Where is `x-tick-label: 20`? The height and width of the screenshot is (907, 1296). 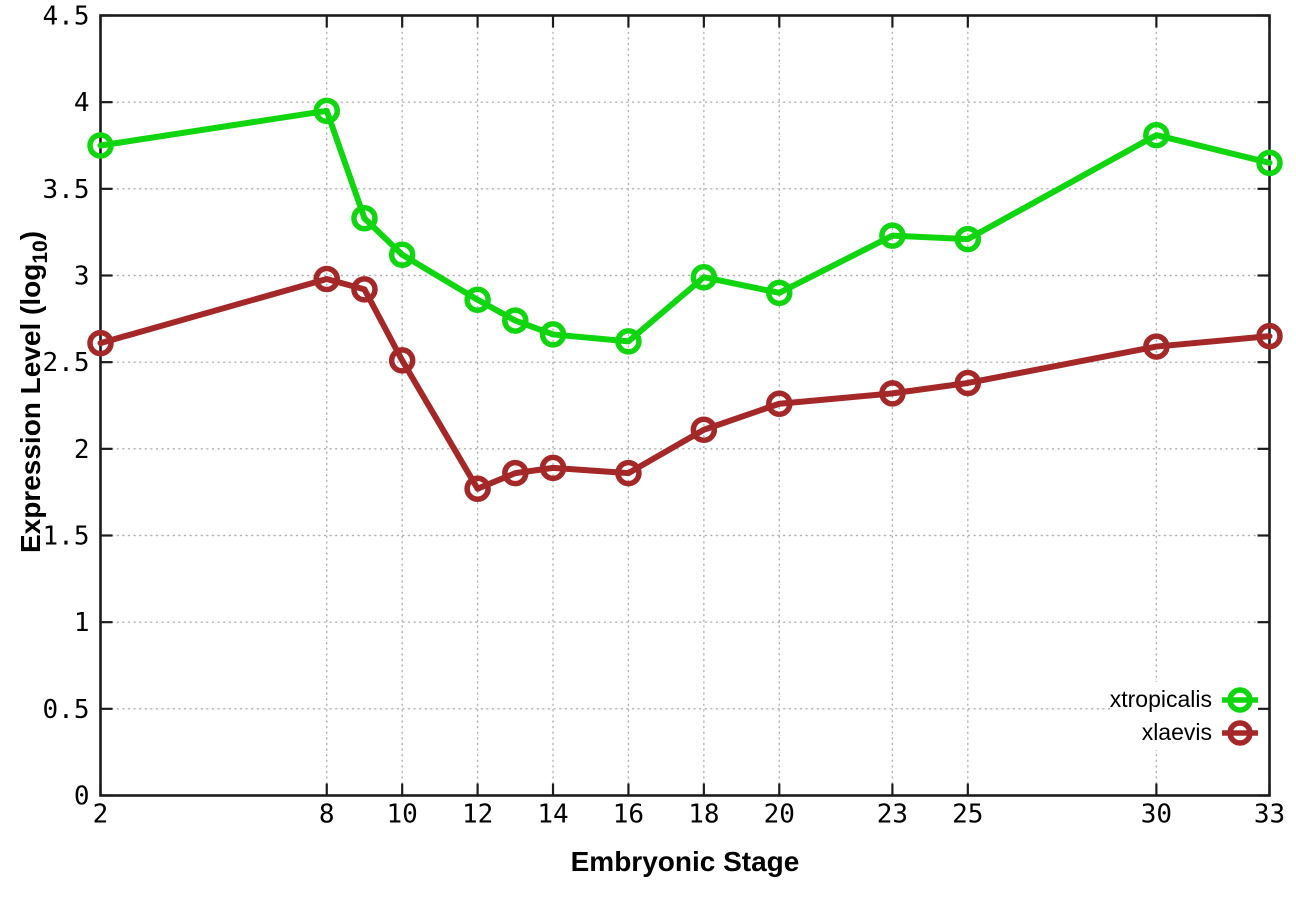 x-tick-label: 20 is located at coordinates (779, 815).